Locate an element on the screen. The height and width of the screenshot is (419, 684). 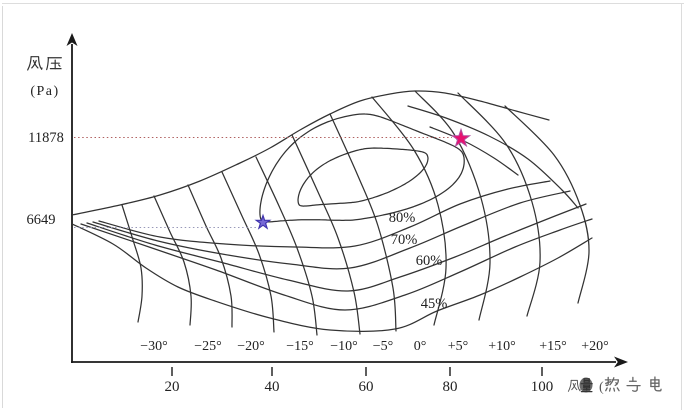
svg-text: −15° is located at coordinates (300, 346).